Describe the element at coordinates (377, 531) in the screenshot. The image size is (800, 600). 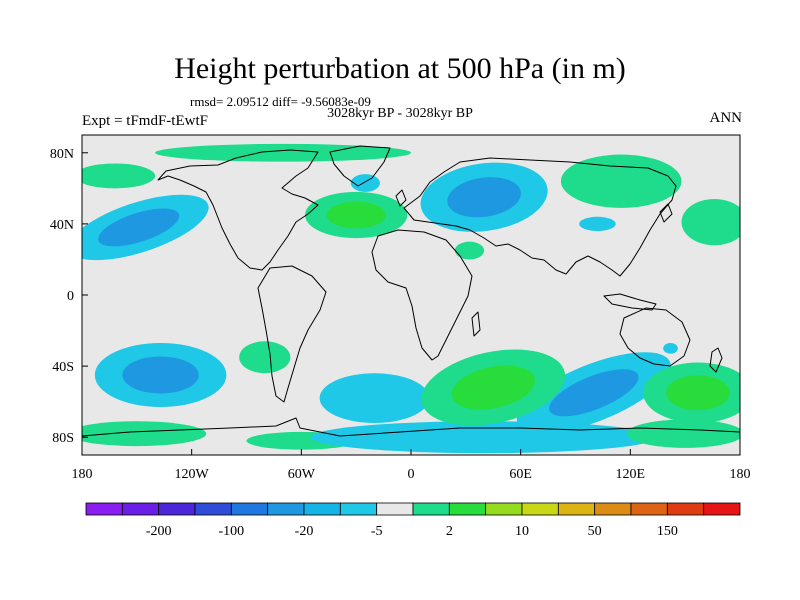
I see `colorbar-label-3: -5` at that location.